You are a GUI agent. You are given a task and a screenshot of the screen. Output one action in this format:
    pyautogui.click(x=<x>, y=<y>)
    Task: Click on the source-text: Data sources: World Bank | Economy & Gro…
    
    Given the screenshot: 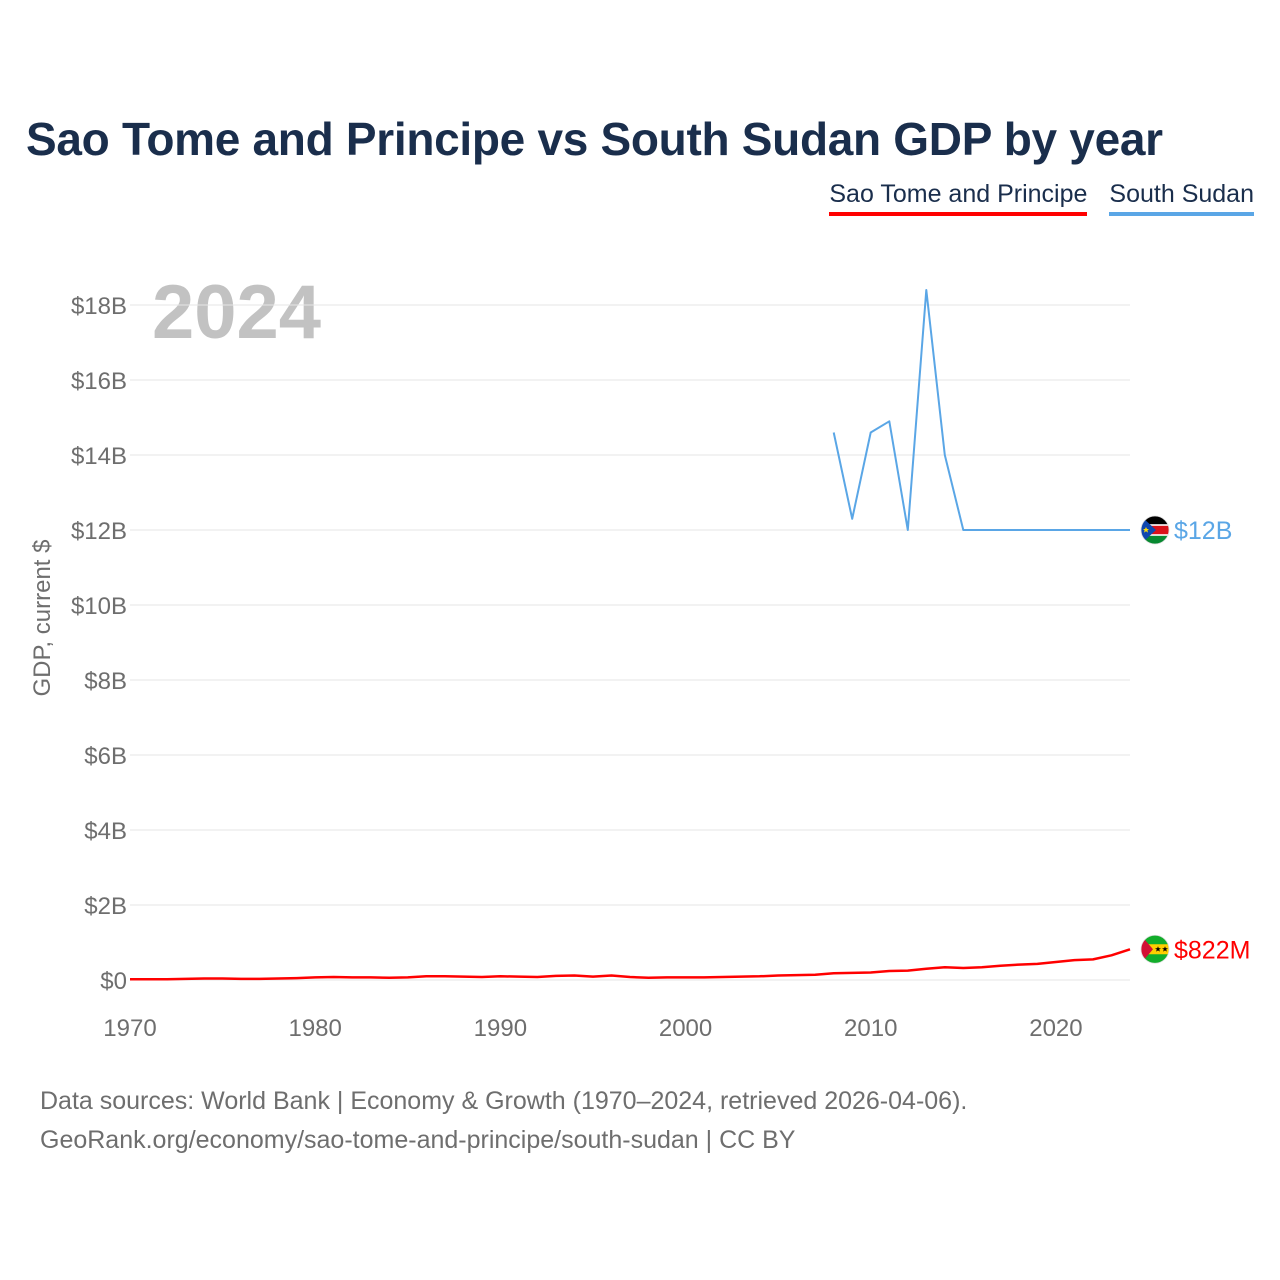 What is the action you would take?
    pyautogui.click(x=504, y=1101)
    